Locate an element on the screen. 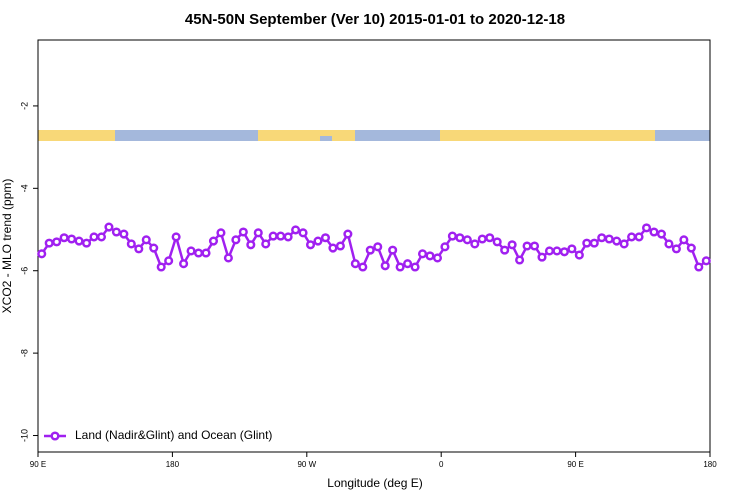 This screenshot has height=500, width=750. y-tick-label: -8 is located at coordinates (24, 353).